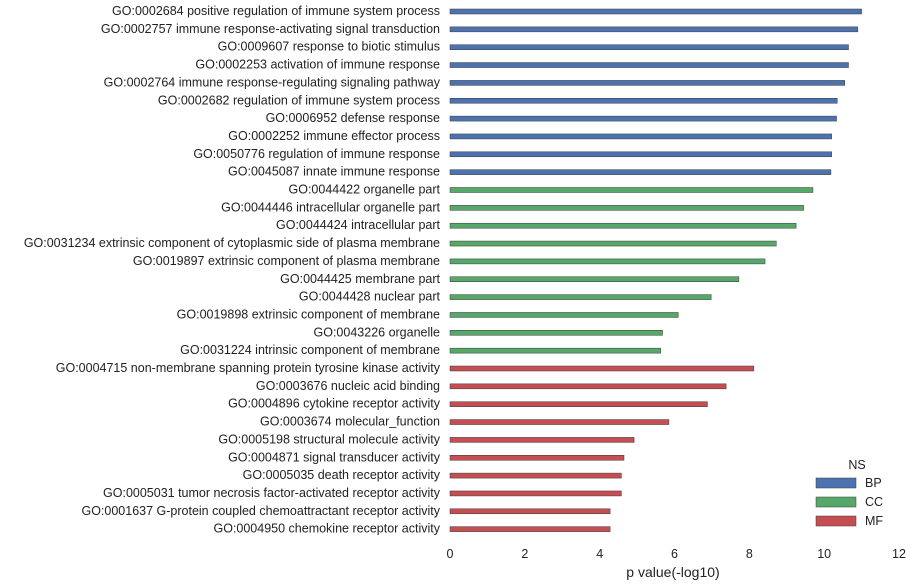  What do you see at coordinates (856, 465) in the screenshot?
I see `legend-title: NS` at bounding box center [856, 465].